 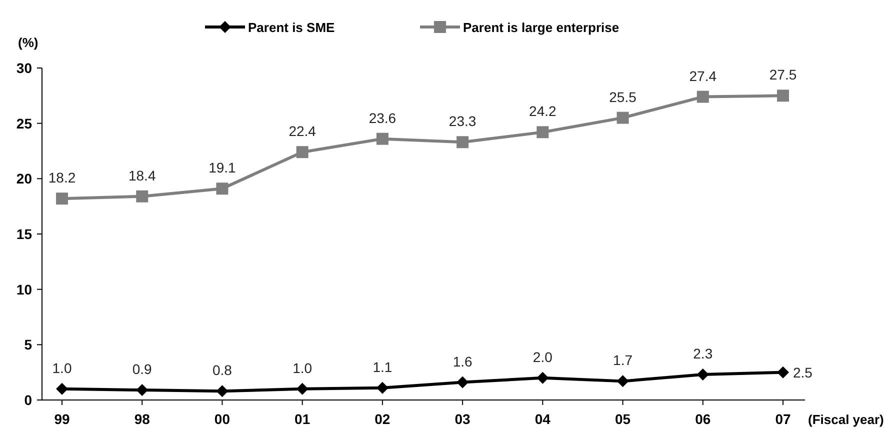 What do you see at coordinates (24, 68) in the screenshot?
I see `y-tick-label: 30` at bounding box center [24, 68].